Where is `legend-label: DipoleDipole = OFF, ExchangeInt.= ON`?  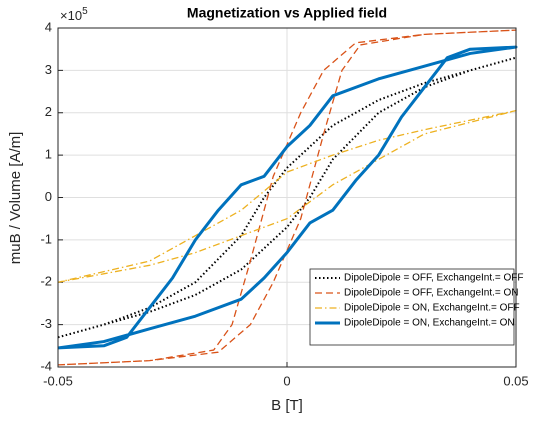 legend-label: DipoleDipole = OFF, ExchangeInt.= ON is located at coordinates (431, 293).